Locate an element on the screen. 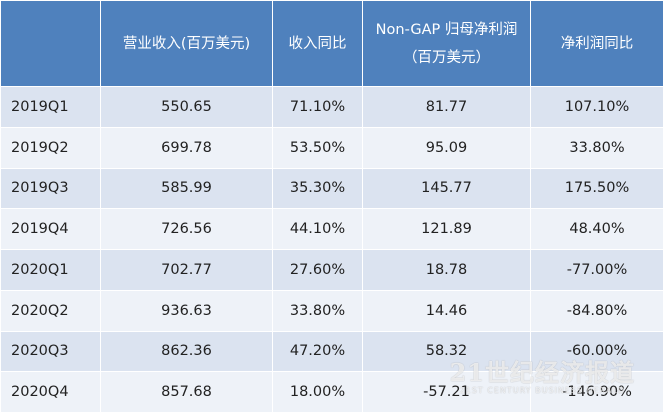  row-label: 2019Q3 is located at coordinates (50, 188).